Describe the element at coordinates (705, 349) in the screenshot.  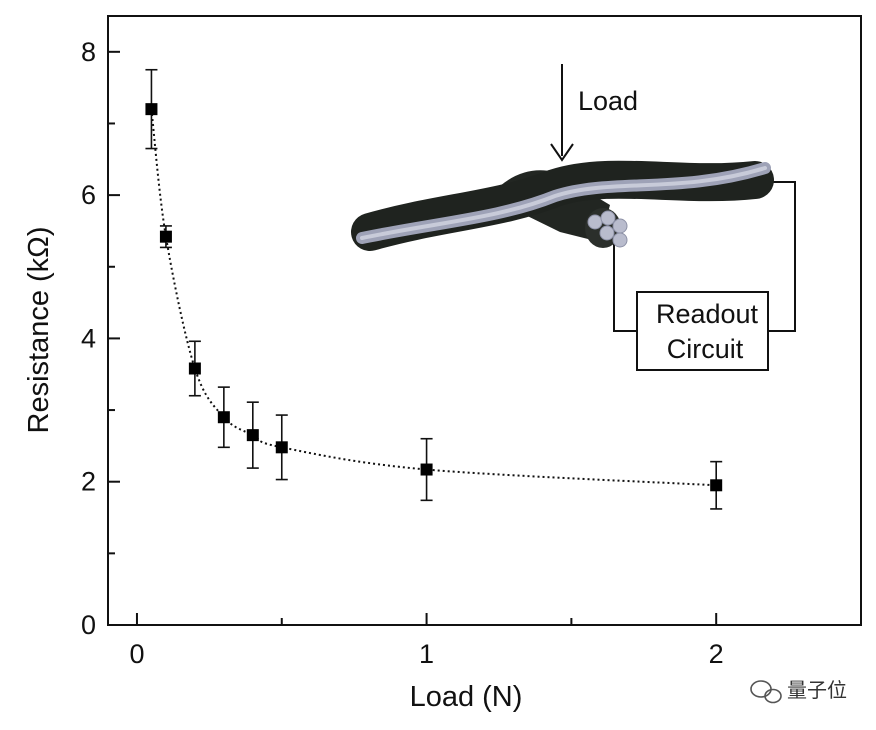
I see `readout-label-line2: Circuit` at that location.